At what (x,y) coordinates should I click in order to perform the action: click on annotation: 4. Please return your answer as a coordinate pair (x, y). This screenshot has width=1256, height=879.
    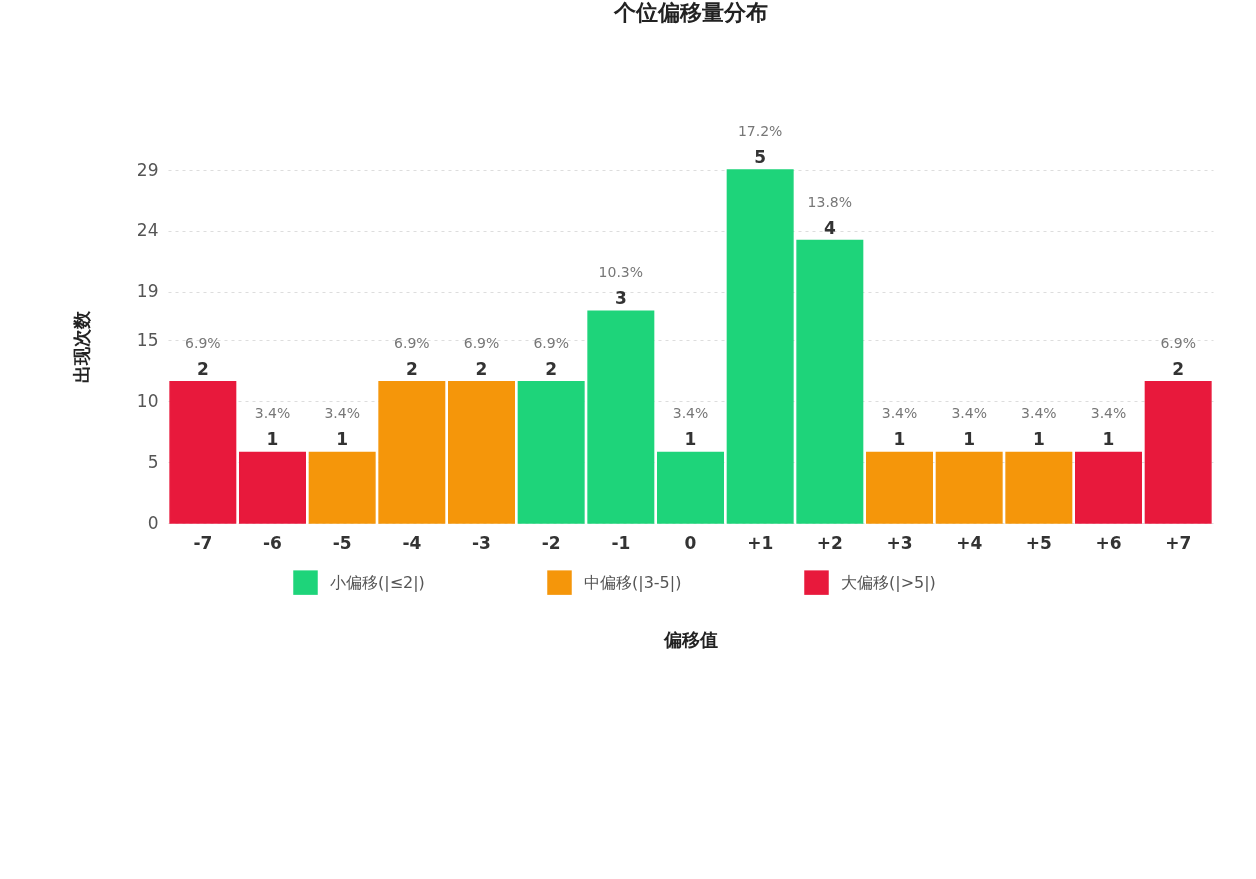
    Looking at the image, I should click on (829, 227).